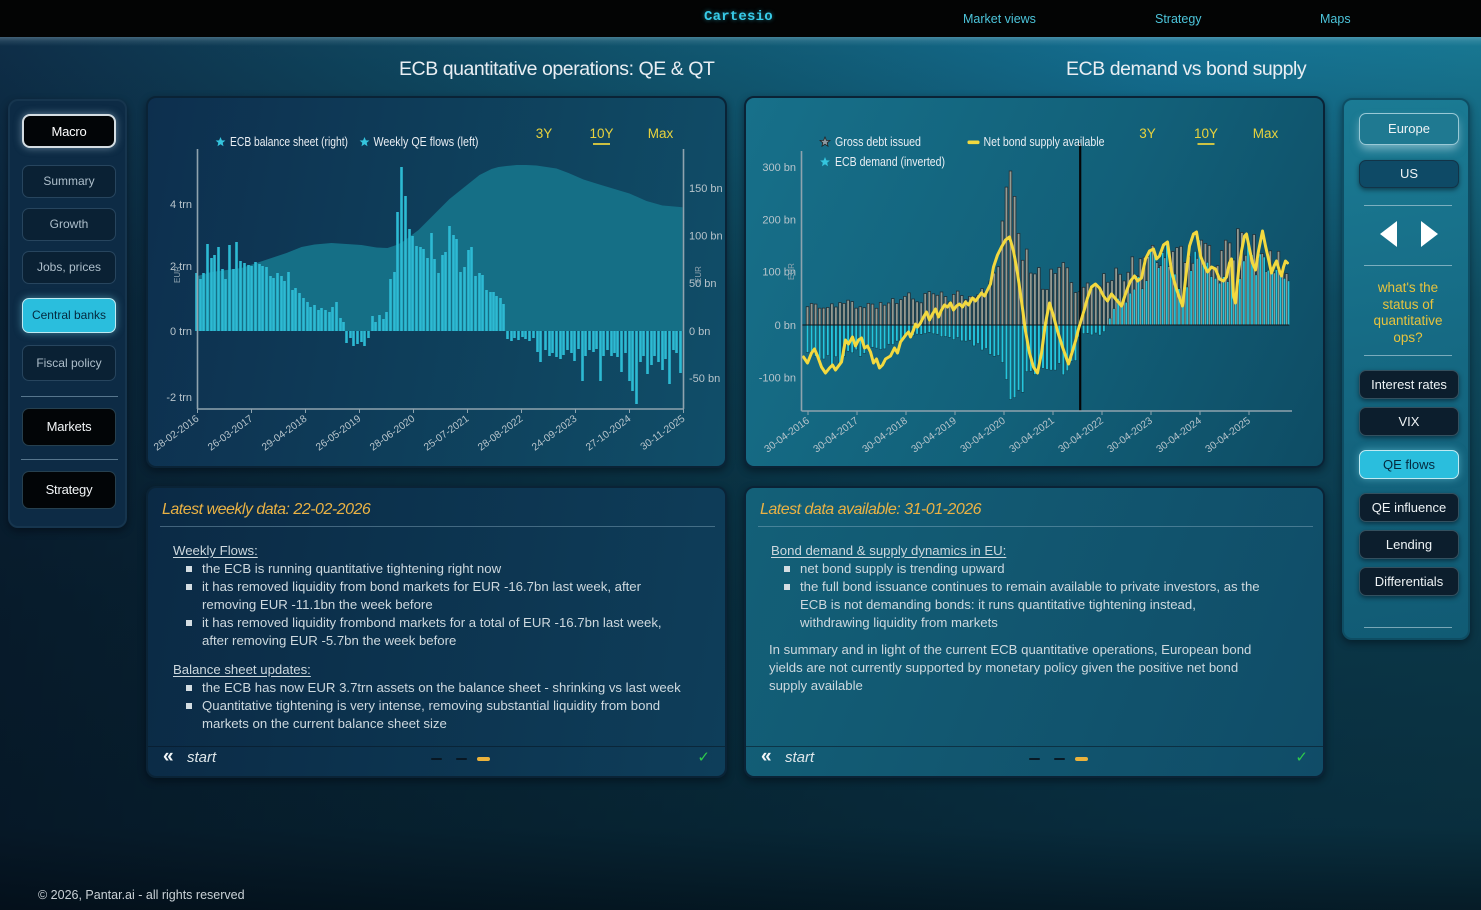 This screenshot has width=1481, height=910. Describe the element at coordinates (179, 398) in the screenshot. I see `svg-text: -2 trn` at that location.